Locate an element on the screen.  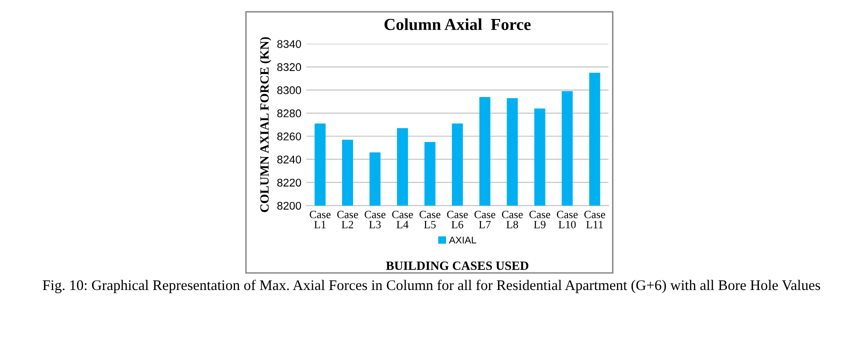
chart-title: Column Axial Force is located at coordinates (457, 24).